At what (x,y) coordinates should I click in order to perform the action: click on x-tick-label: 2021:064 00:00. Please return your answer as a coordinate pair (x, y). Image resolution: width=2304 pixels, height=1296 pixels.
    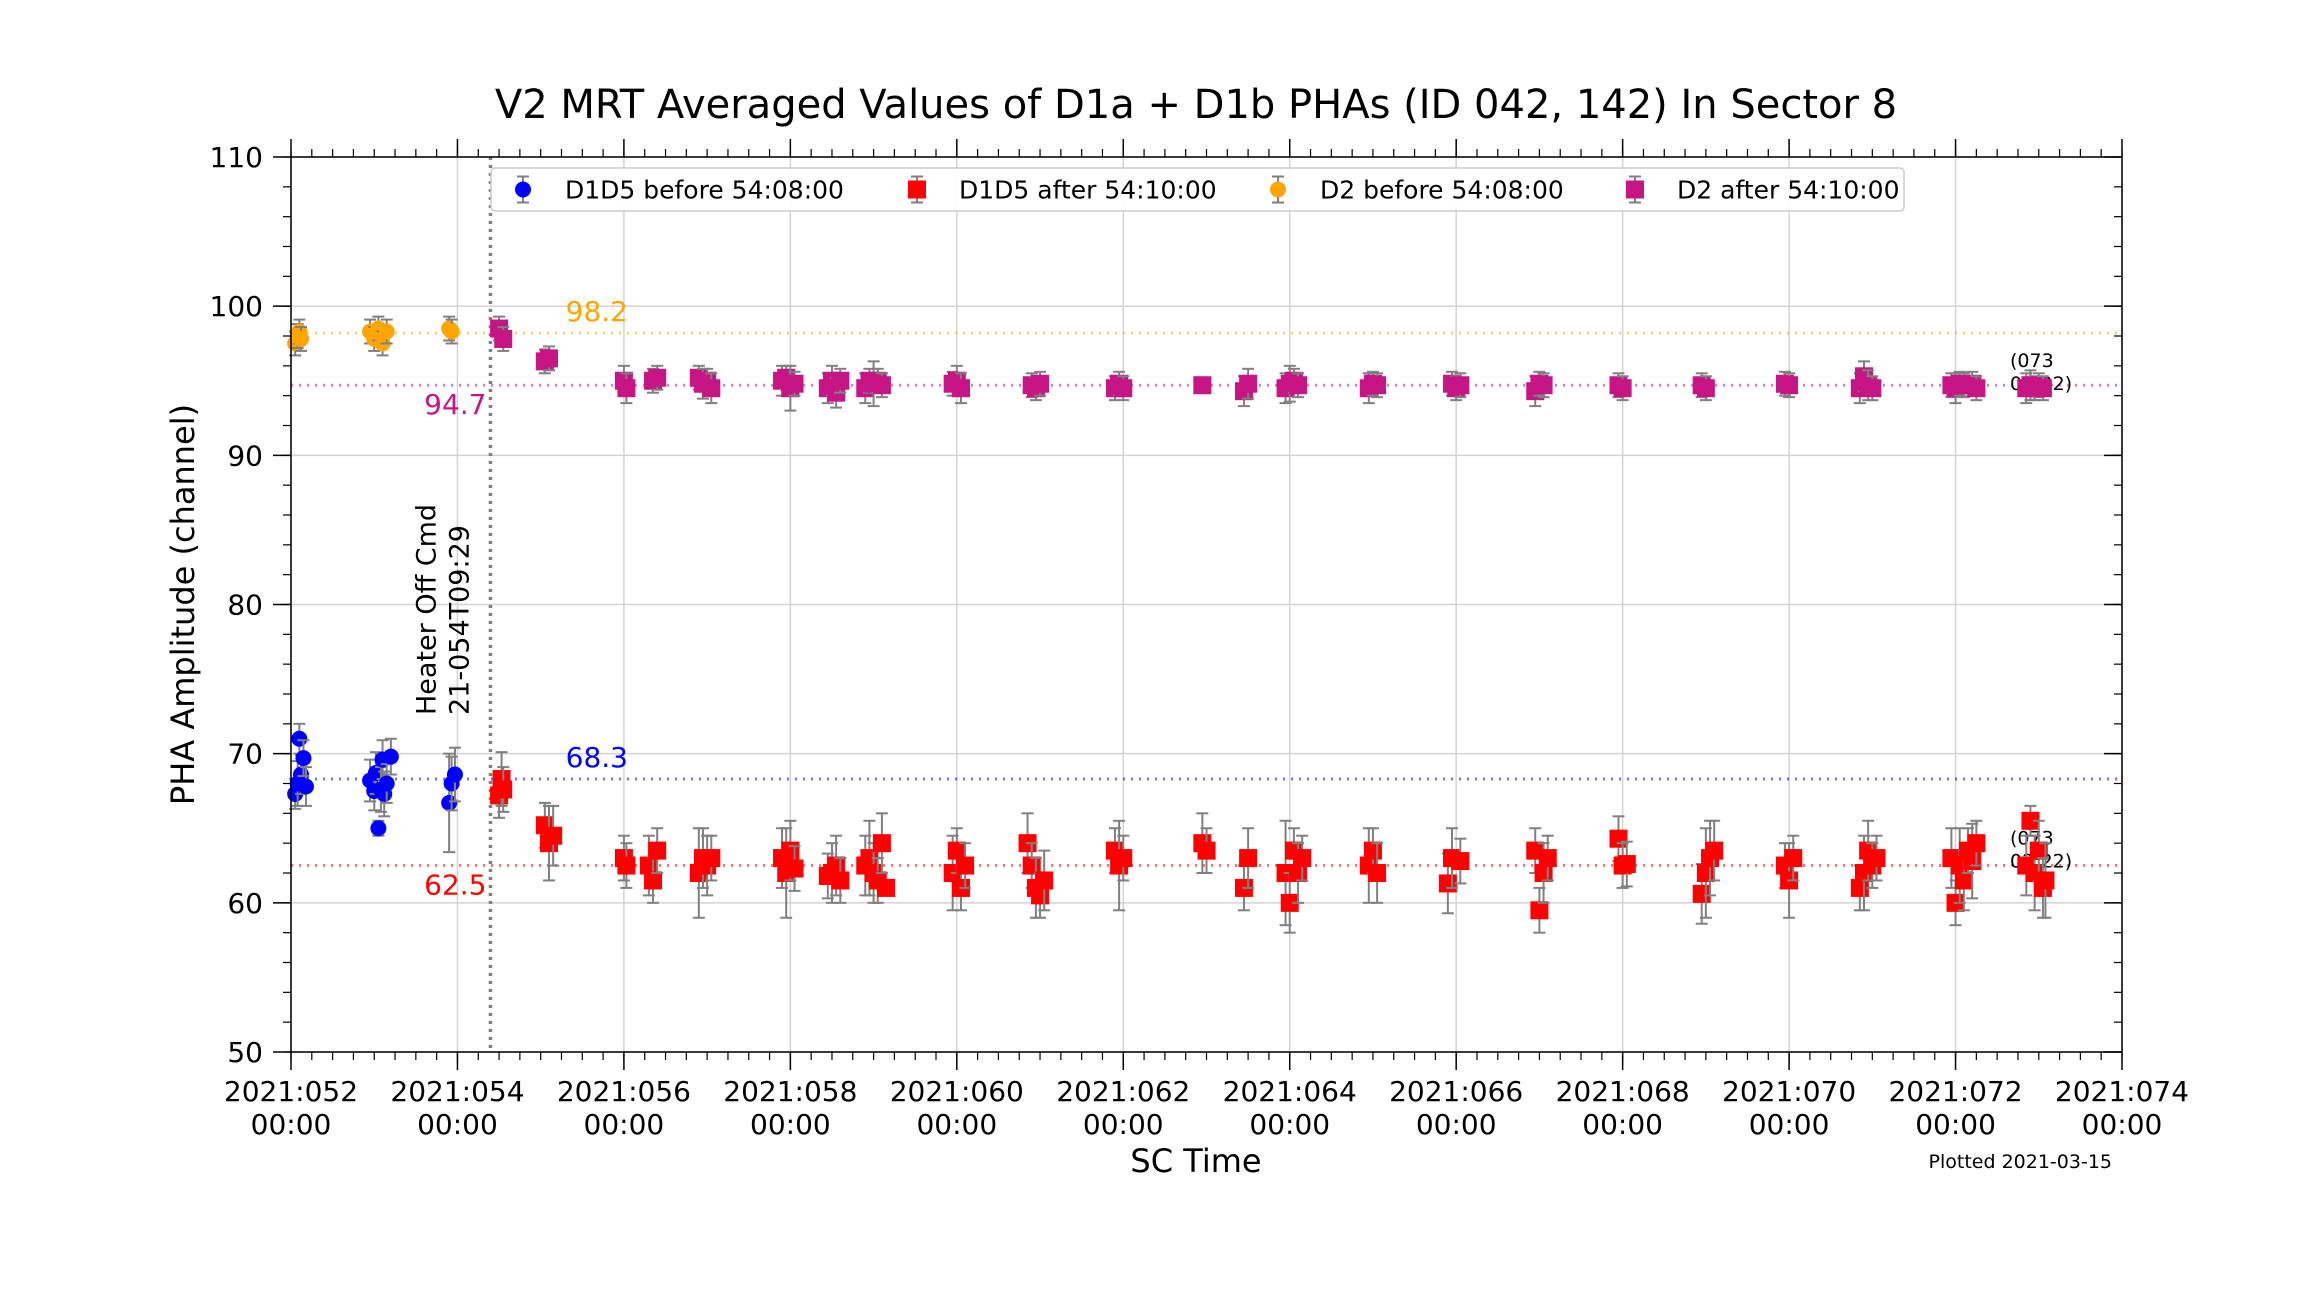
    Looking at the image, I should click on (1290, 1108).